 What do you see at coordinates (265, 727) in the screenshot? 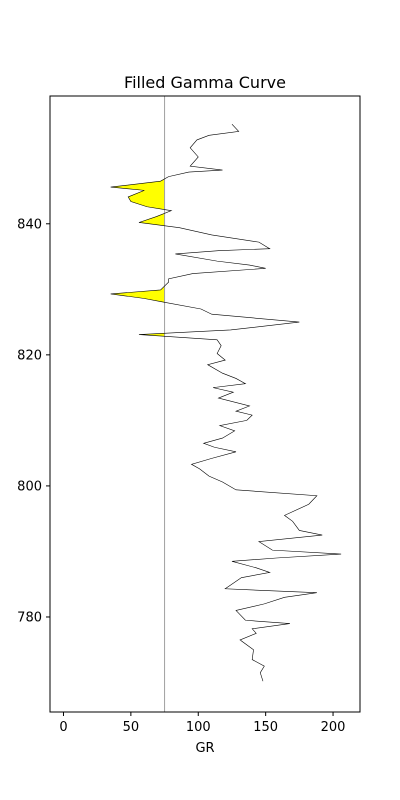
I see `x-tick-label: 150` at bounding box center [265, 727].